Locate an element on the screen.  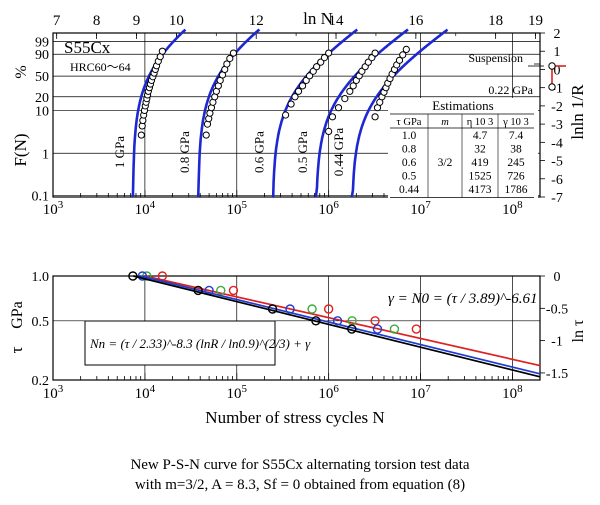
y-tick-label: 0.1 is located at coordinates (41, 196).